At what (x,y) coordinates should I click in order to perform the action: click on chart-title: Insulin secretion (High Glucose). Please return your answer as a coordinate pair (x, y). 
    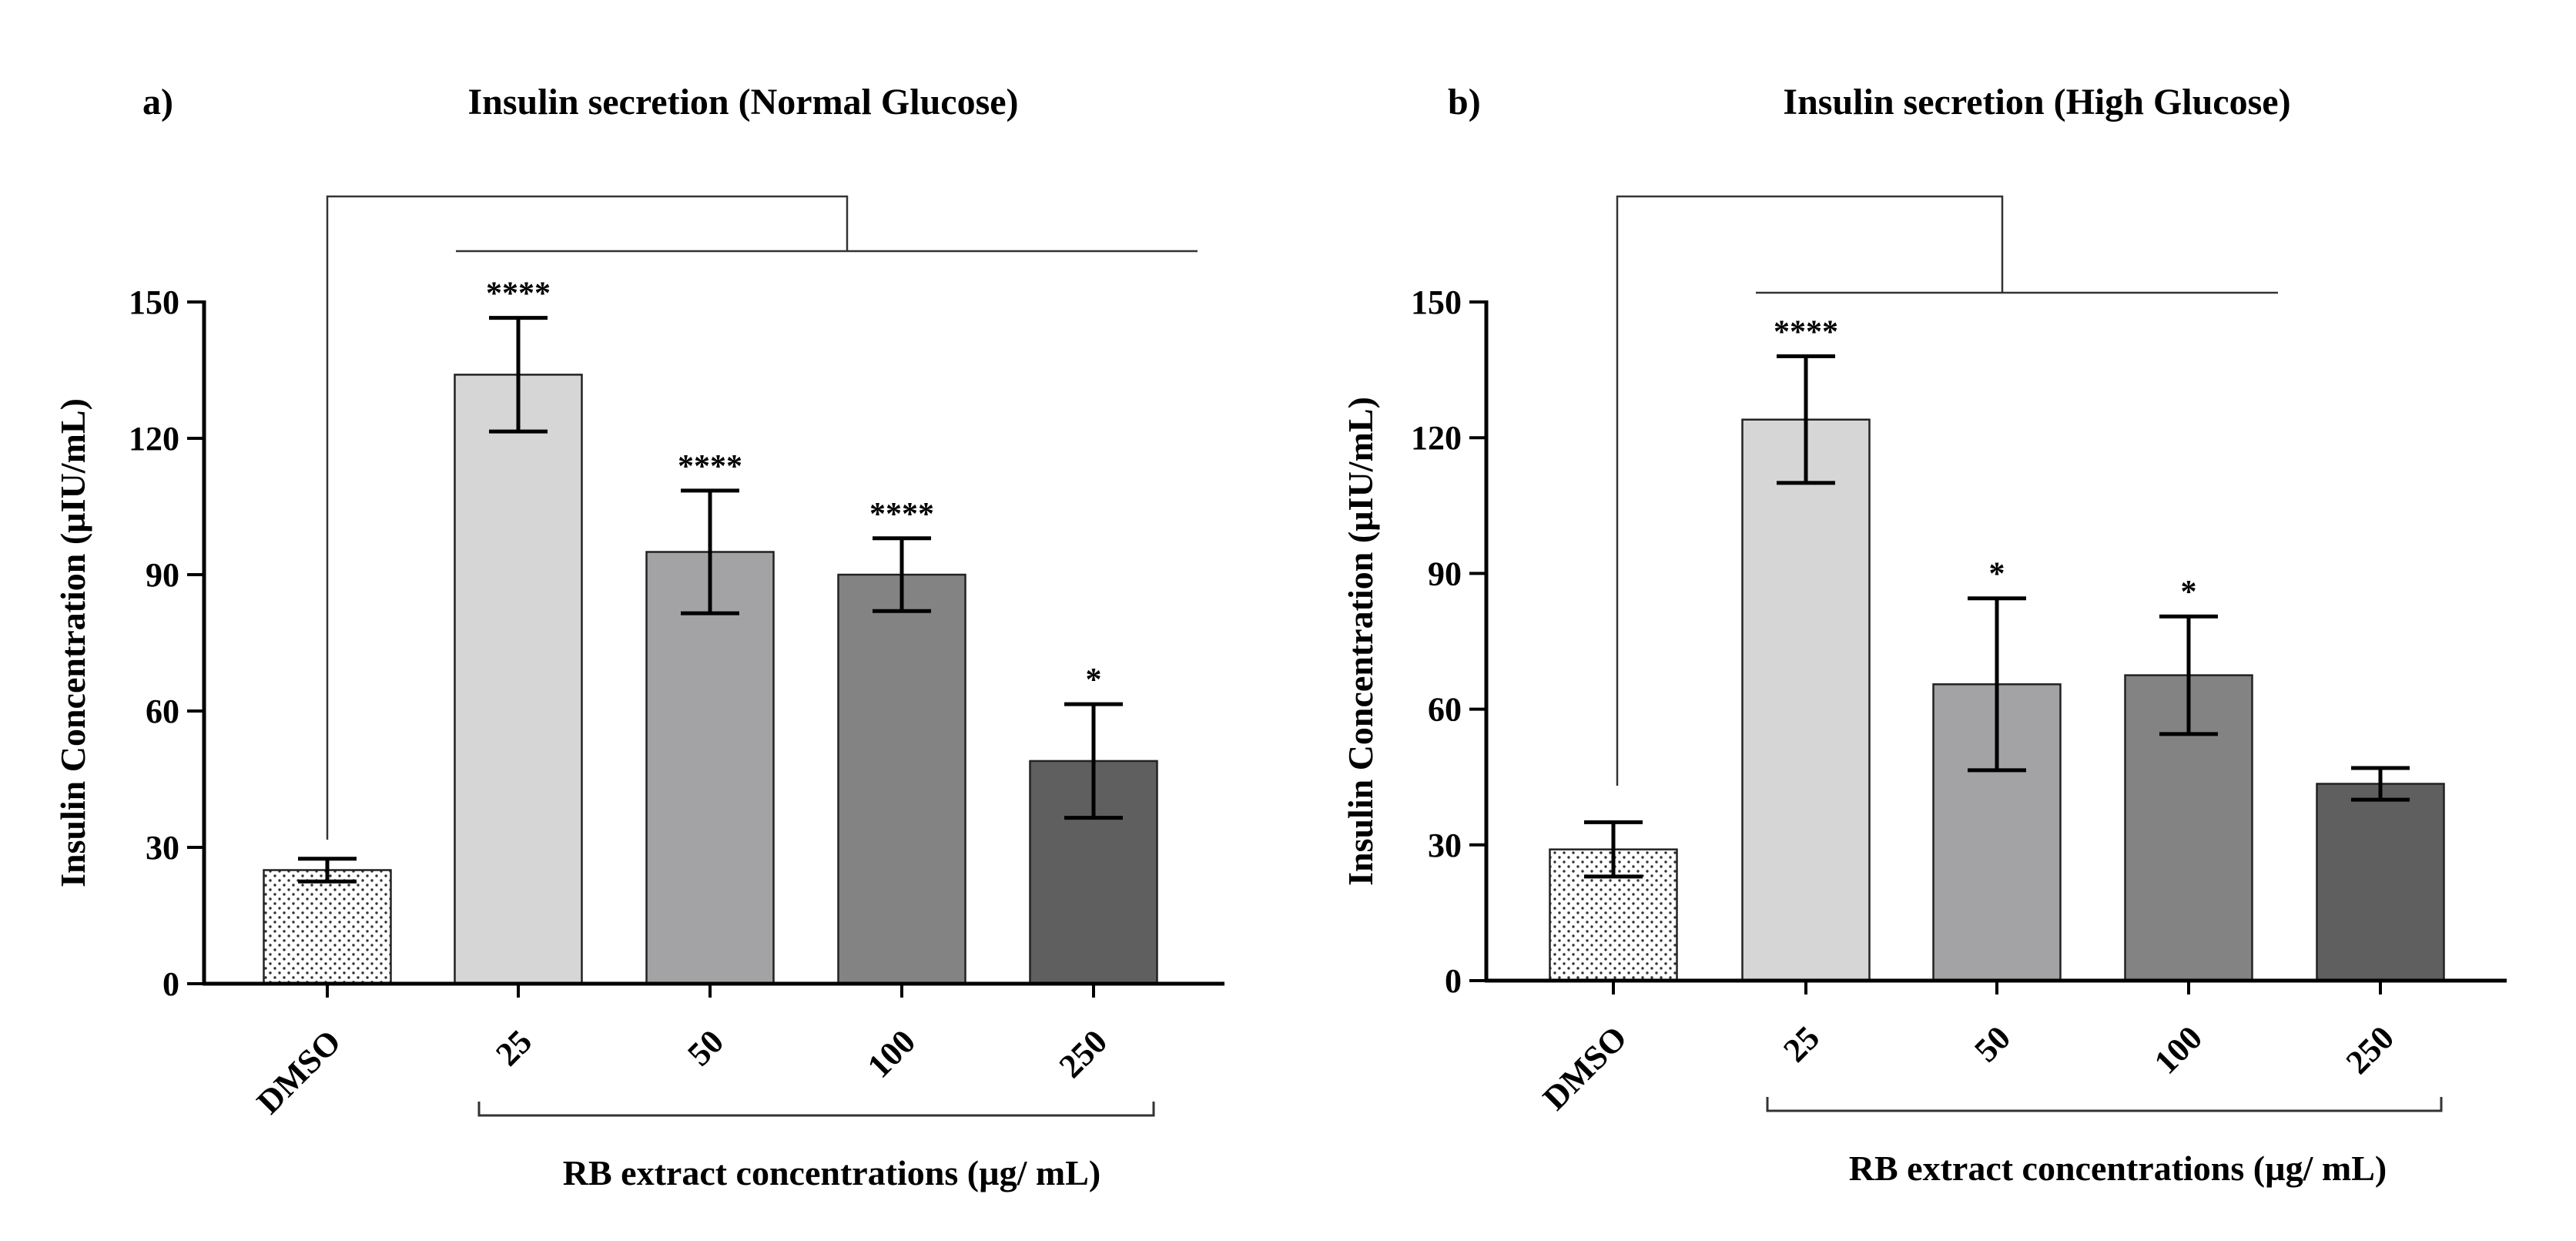
    Looking at the image, I should click on (2036, 102).